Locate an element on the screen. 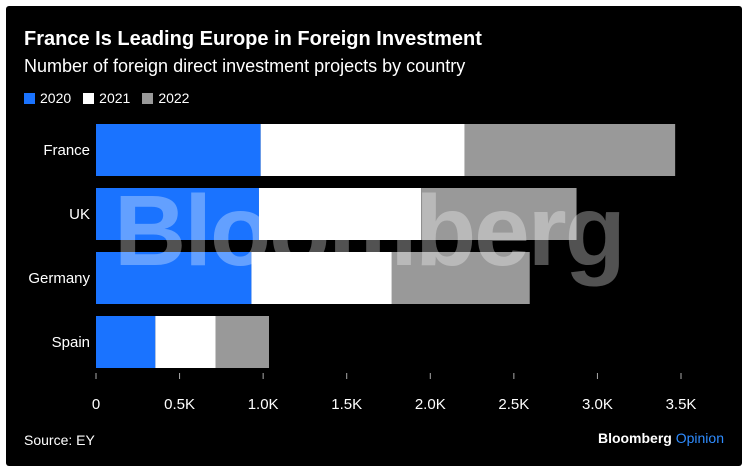  x-tick-label-2-5k: 2.5K is located at coordinates (513, 404).